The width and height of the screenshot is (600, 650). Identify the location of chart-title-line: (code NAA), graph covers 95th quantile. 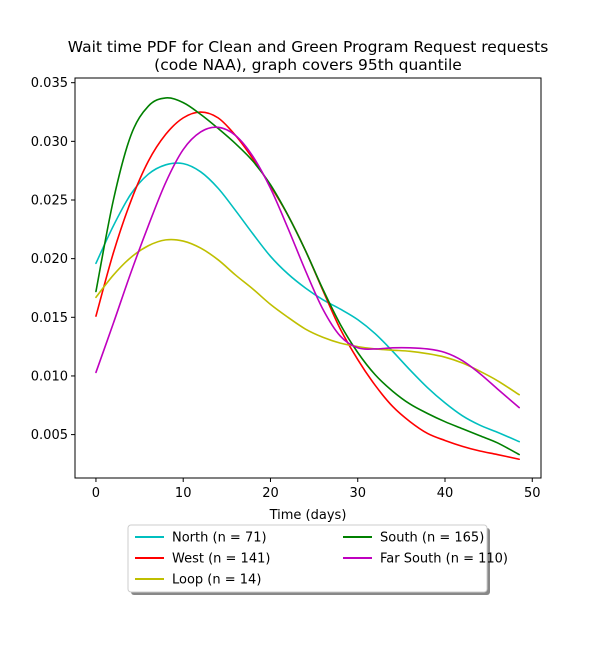
(308, 65).